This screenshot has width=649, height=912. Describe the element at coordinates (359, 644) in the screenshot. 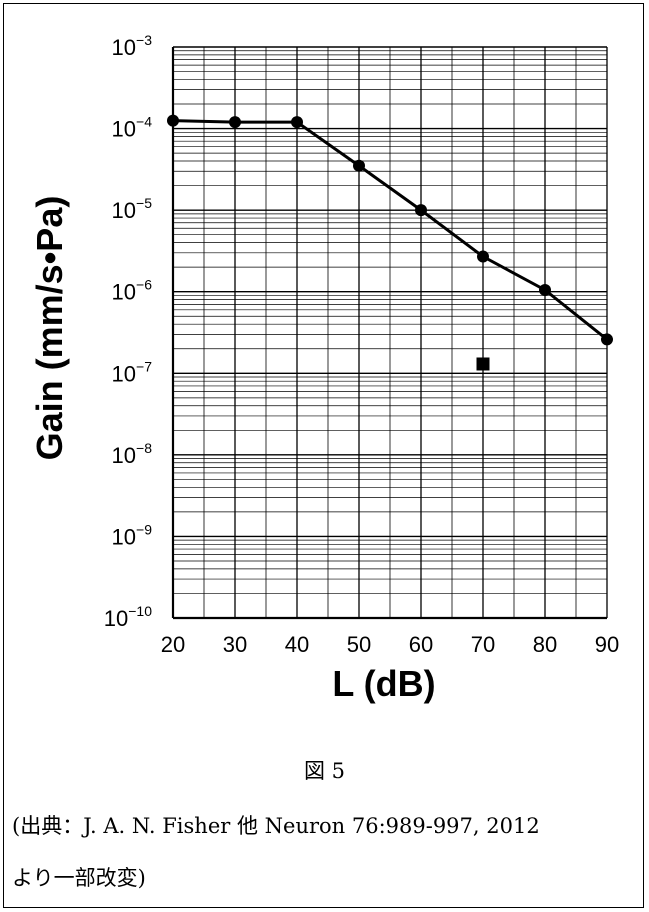

I see `x-tick-label: 50` at that location.